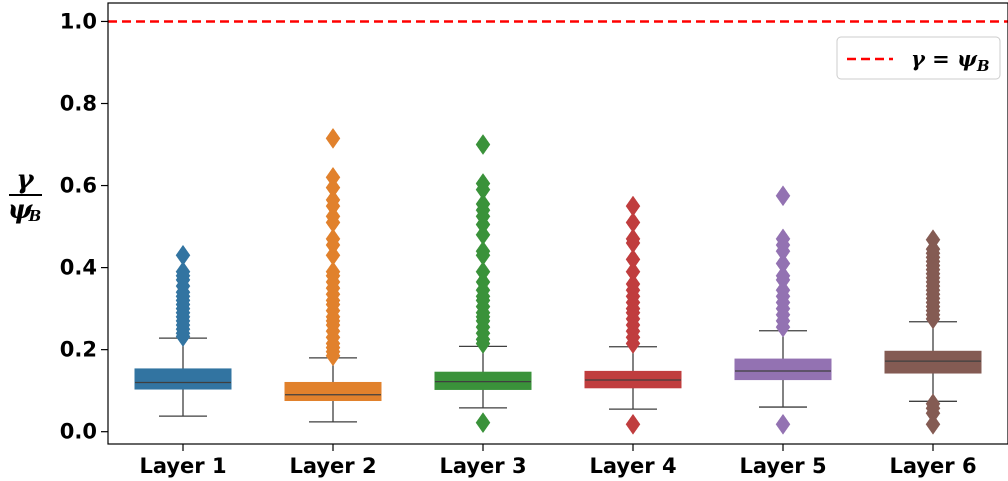  Describe the element at coordinates (35, 216) in the screenshot. I see `y-axis-label-subscript: B` at that location.